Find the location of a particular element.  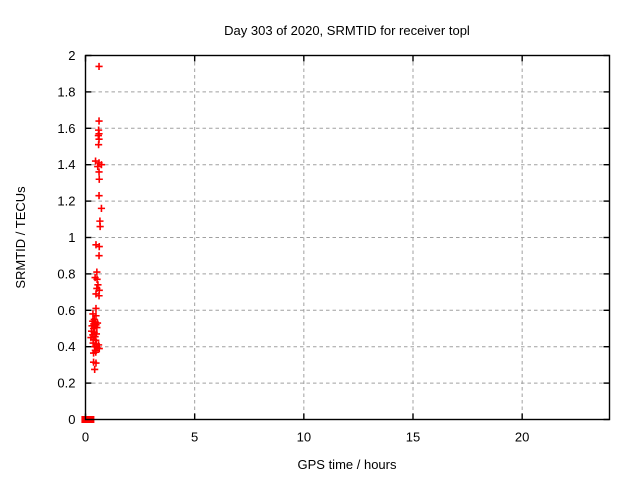

ytick-label: 2 is located at coordinates (71, 55).